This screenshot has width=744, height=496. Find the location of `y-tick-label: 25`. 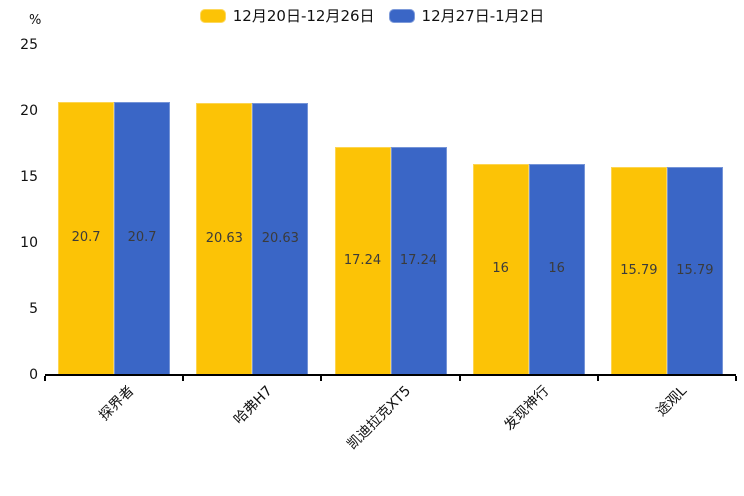

y-tick-label: 25 is located at coordinates (29, 45).